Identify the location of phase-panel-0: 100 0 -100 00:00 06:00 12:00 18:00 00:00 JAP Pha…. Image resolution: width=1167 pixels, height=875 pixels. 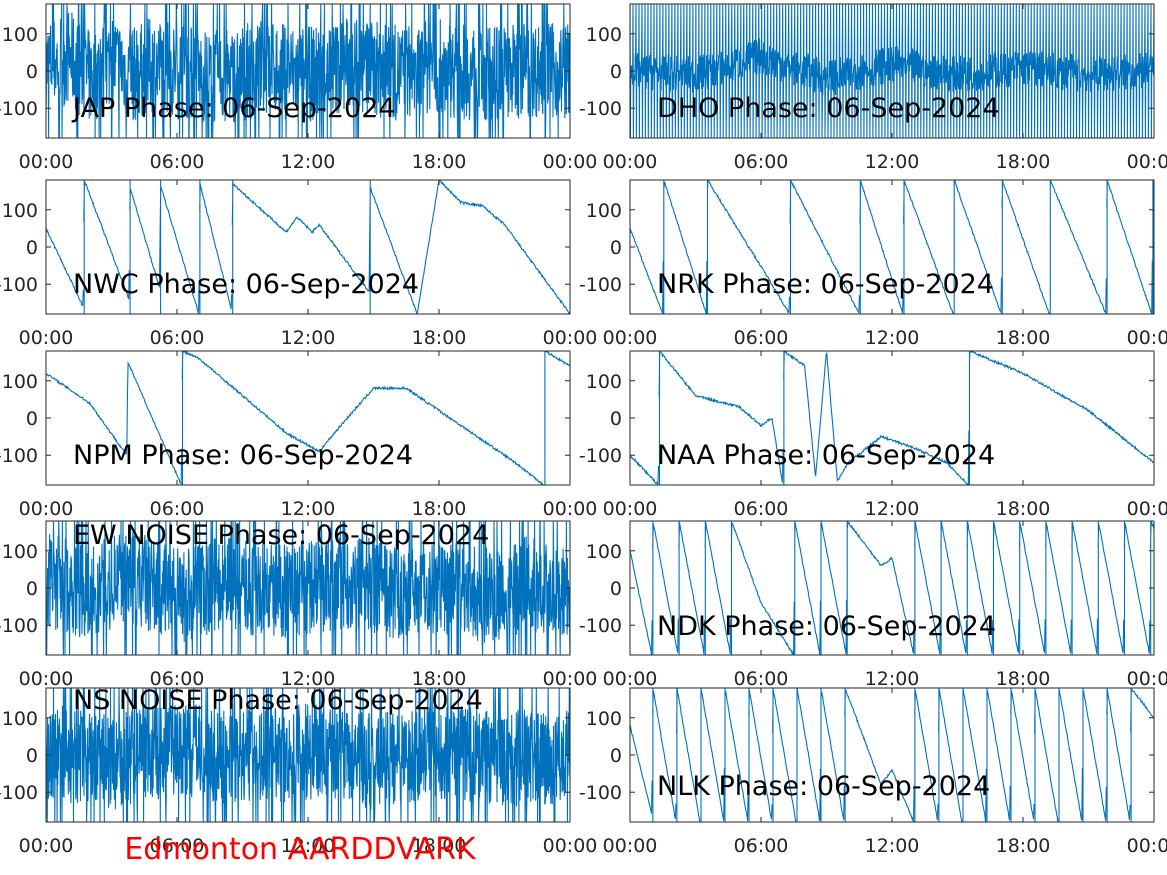
(299, 88).